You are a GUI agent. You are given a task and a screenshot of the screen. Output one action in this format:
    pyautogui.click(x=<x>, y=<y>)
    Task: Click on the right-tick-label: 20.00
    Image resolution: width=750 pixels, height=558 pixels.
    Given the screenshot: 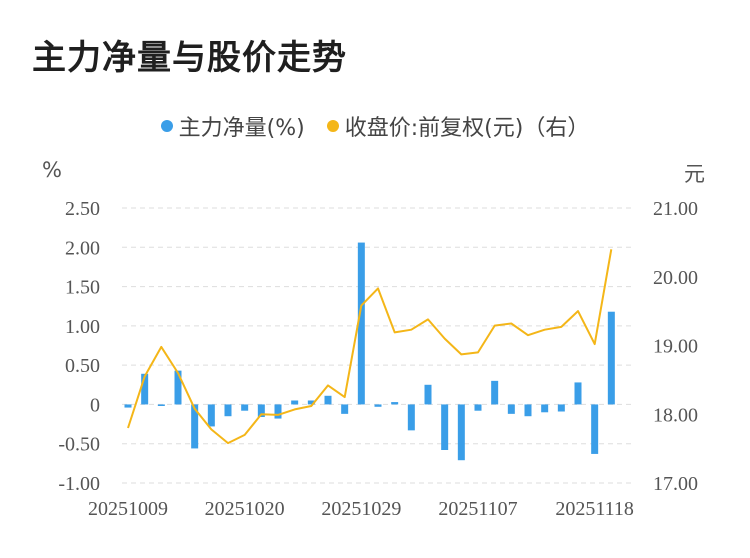 What is the action you would take?
    pyautogui.click(x=675, y=278)
    